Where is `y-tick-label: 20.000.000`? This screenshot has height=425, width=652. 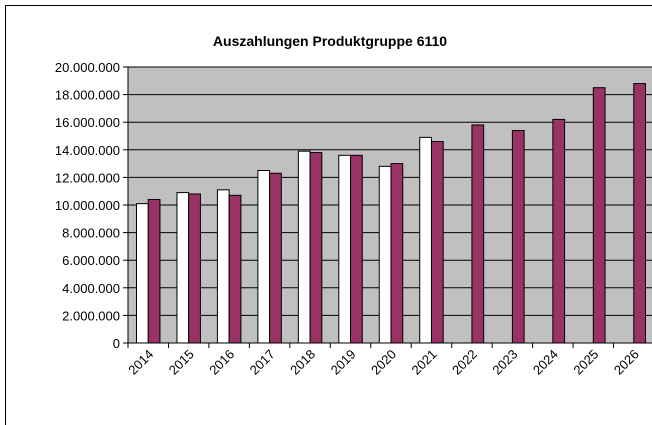
y-tick-label: 20.000.000 is located at coordinates (87, 67).